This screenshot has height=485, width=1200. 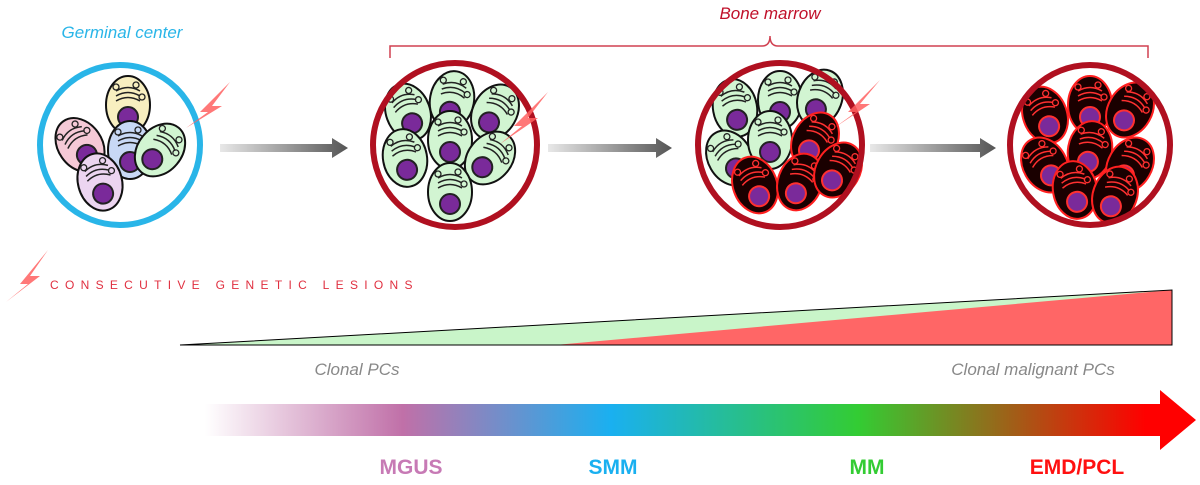 What do you see at coordinates (411, 467) in the screenshot?
I see `stage-label: MGUS` at bounding box center [411, 467].